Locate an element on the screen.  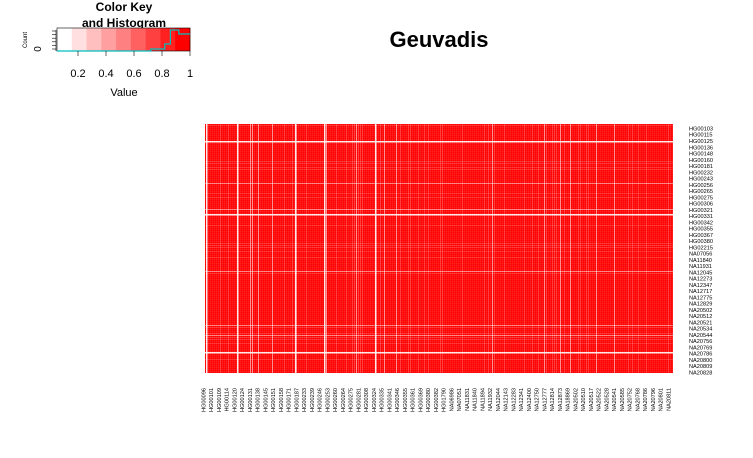
column-label: HG00109 is located at coordinates (220, 400).